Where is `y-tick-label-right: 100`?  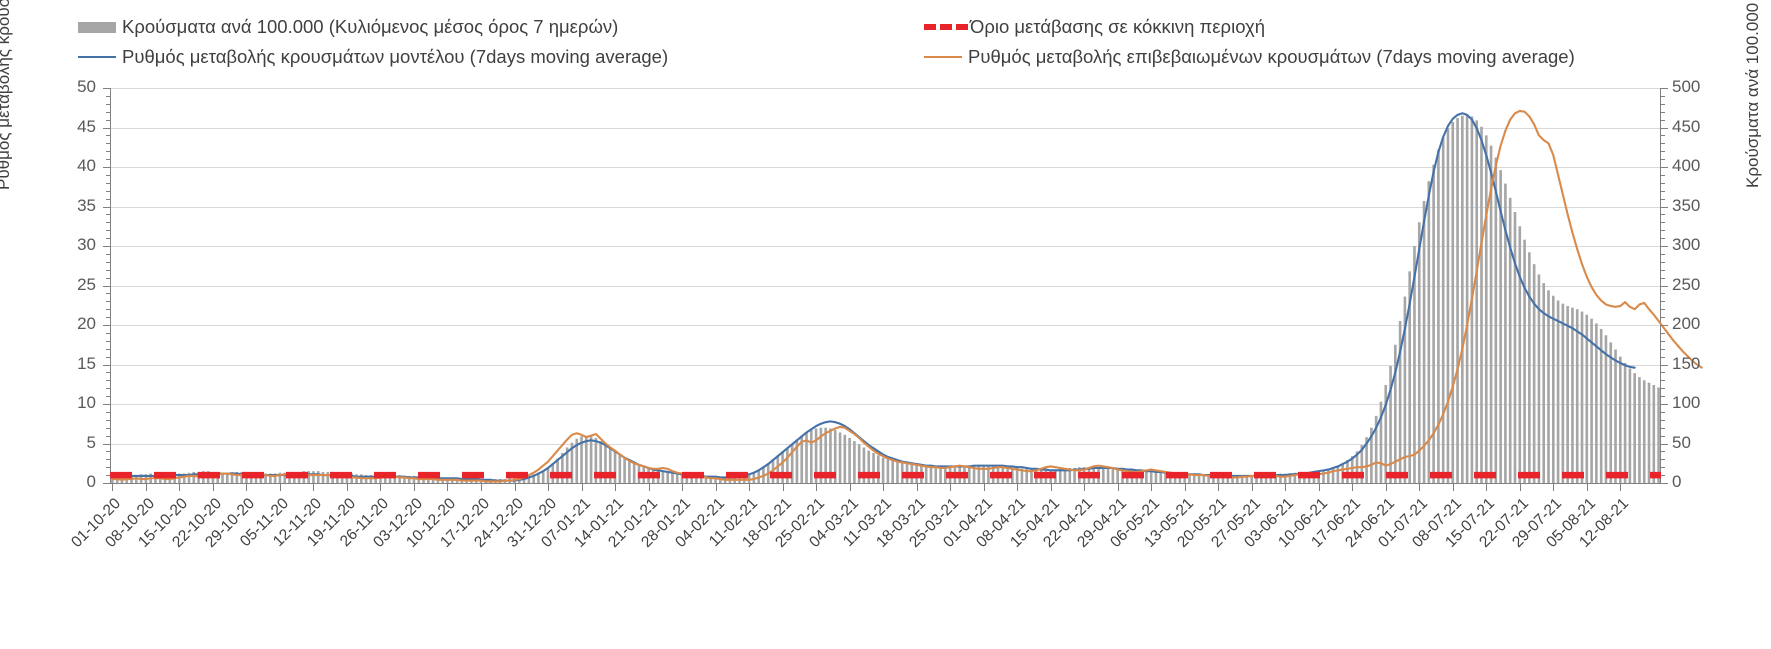 y-tick-label-right: 100 is located at coordinates (1686, 402).